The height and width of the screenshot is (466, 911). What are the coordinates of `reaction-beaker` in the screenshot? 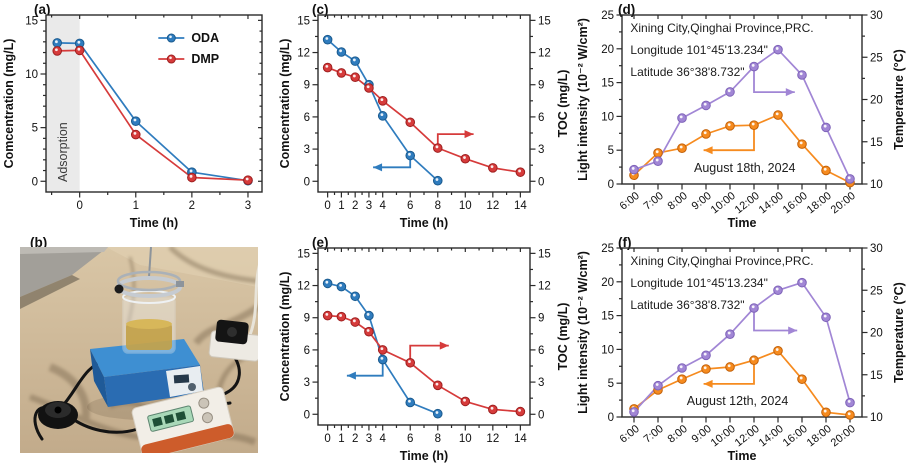 It's located at (149, 322).